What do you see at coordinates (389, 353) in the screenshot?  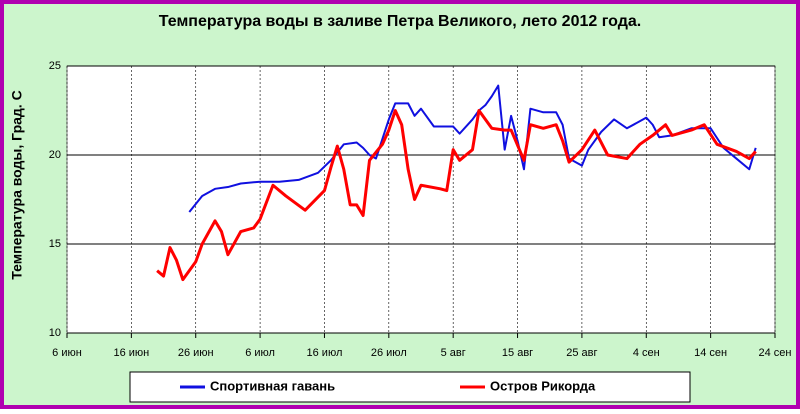 I see `x-tick-label: 26 июл` at bounding box center [389, 353].